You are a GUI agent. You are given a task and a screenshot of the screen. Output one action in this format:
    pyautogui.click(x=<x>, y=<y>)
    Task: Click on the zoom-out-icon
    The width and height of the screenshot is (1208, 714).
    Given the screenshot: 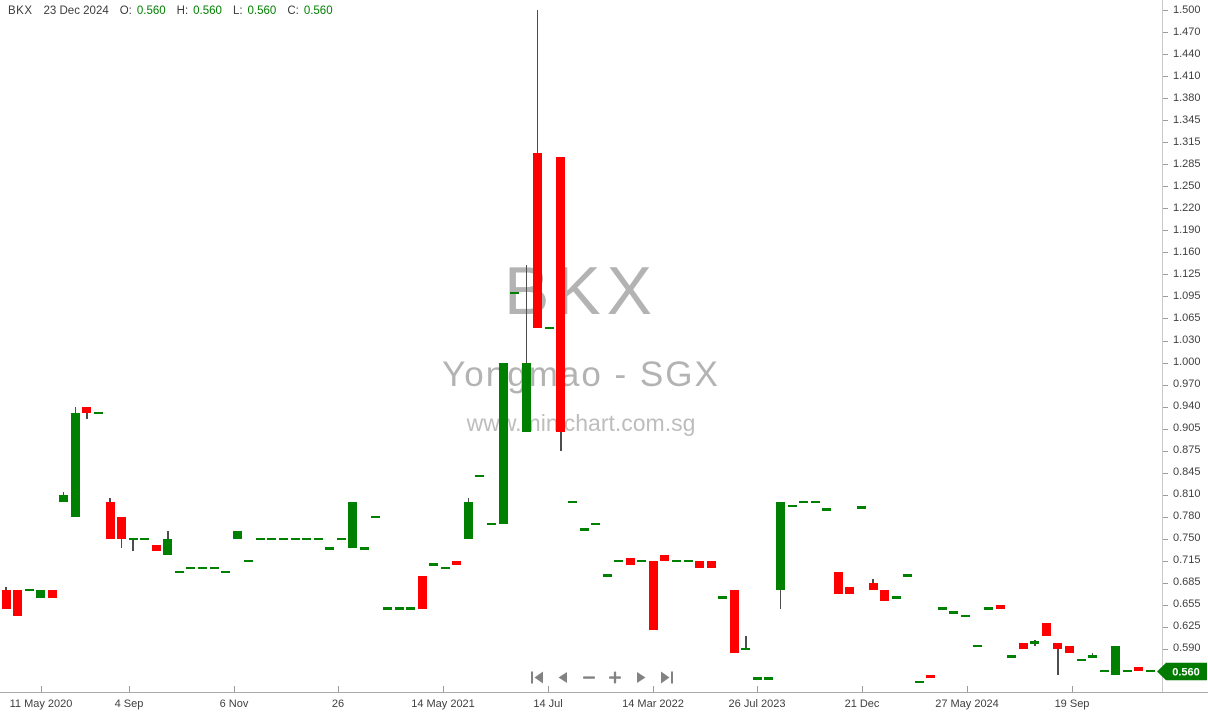 What is the action you would take?
    pyautogui.click(x=589, y=677)
    